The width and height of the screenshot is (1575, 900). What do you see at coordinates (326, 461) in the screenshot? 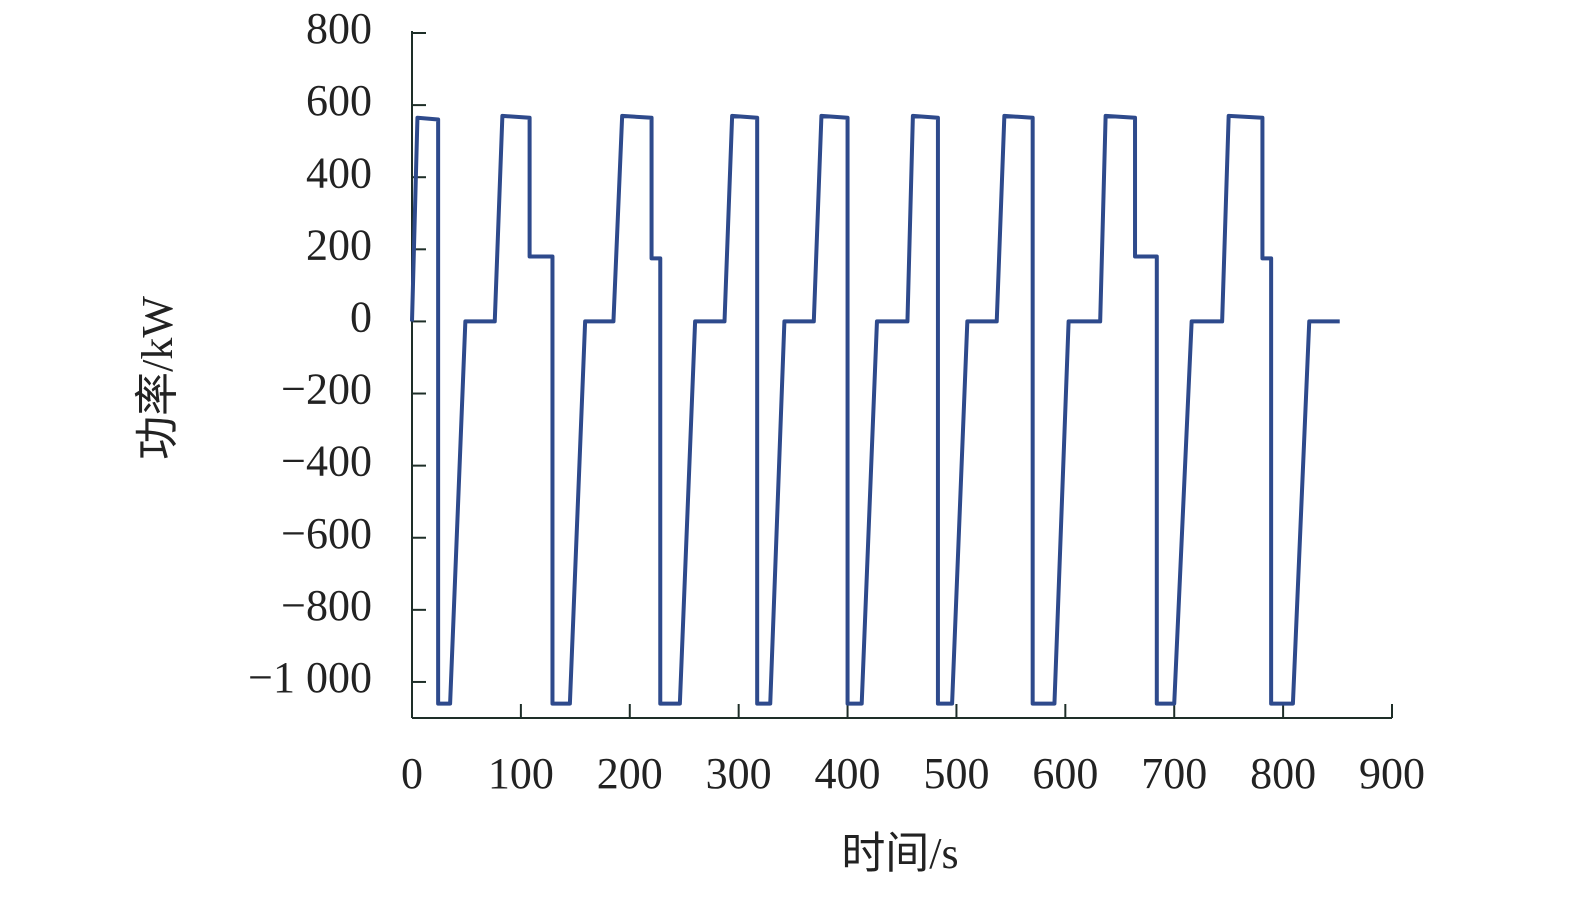
I see `y-tick-label: −400` at bounding box center [326, 461].